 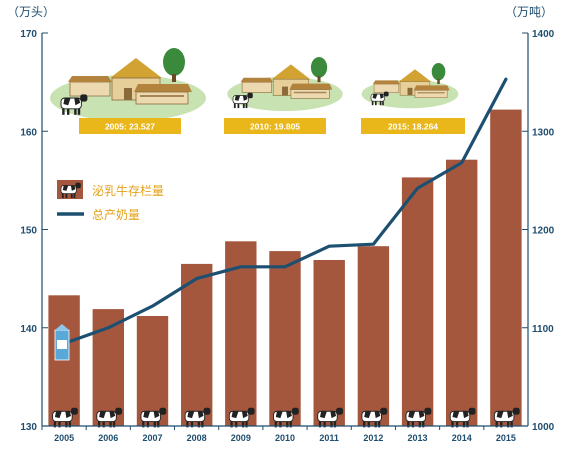 What do you see at coordinates (543, 132) in the screenshot?
I see `right-tick-label: 1300` at bounding box center [543, 132].